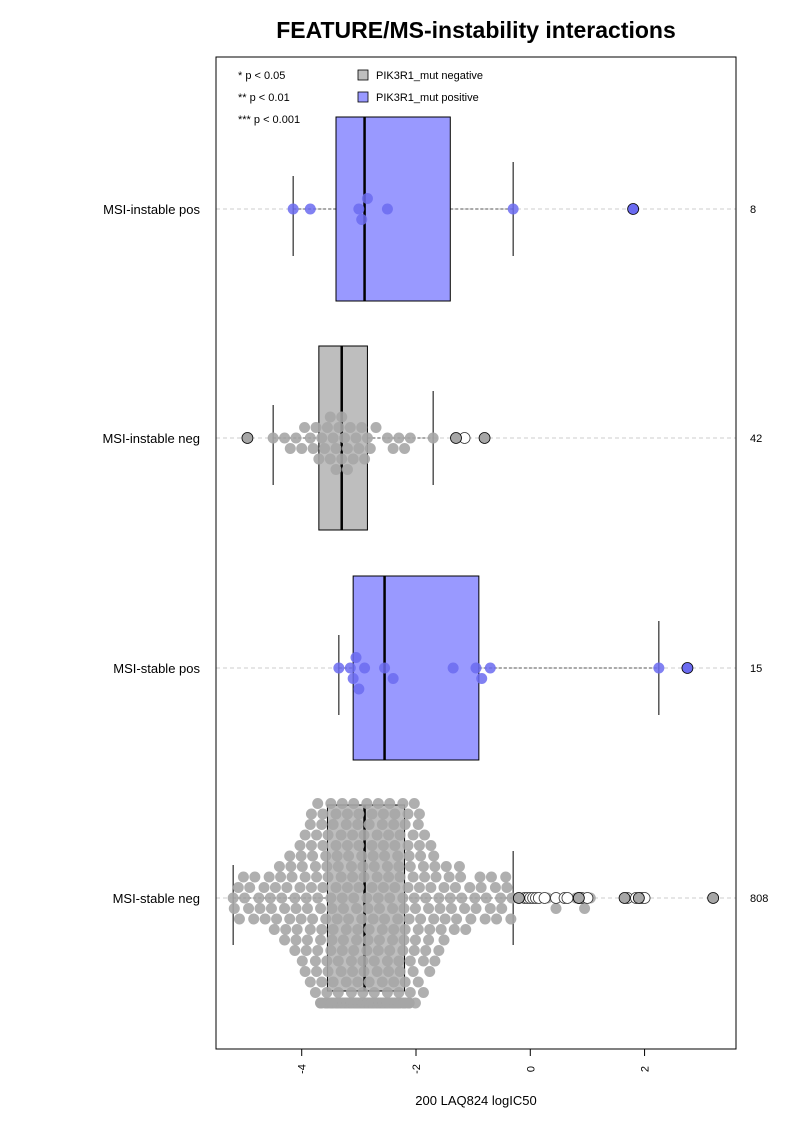 This screenshot has width=793, height=1122. Describe the element at coordinates (303, 1069) in the screenshot. I see `x-tick-label: -4` at that location.